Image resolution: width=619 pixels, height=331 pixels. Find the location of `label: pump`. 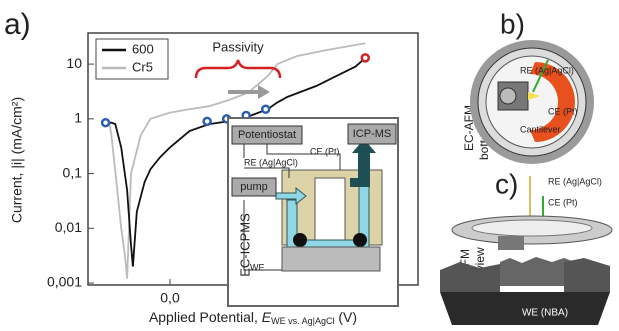

label: pump is located at coordinates (254, 187).